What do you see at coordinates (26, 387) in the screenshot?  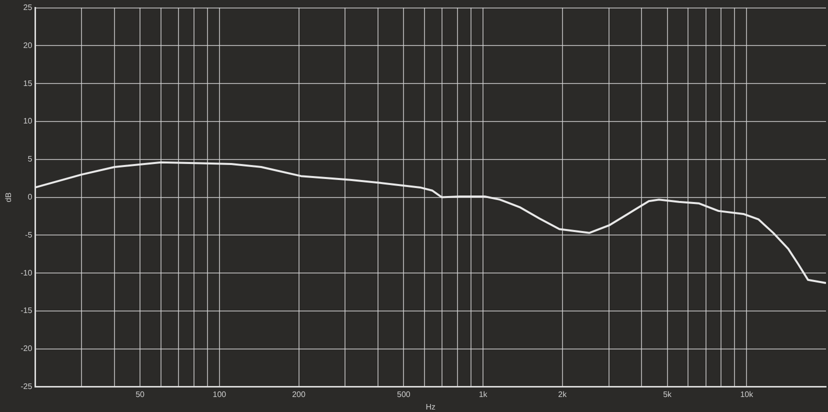 I see `y-tick-label: -25` at bounding box center [26, 387].